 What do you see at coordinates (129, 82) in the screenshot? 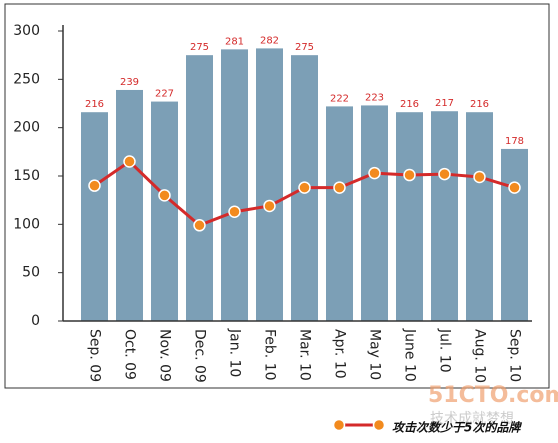
I see `value-label: 239` at bounding box center [129, 82].